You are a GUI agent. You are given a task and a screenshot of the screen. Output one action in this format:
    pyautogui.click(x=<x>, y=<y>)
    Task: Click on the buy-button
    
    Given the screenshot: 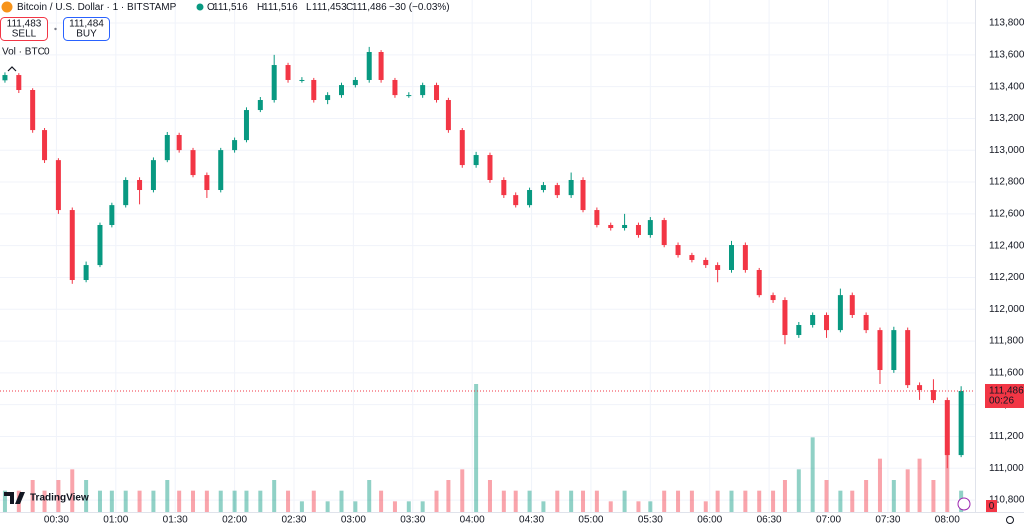 What is the action you would take?
    pyautogui.click(x=86, y=29)
    